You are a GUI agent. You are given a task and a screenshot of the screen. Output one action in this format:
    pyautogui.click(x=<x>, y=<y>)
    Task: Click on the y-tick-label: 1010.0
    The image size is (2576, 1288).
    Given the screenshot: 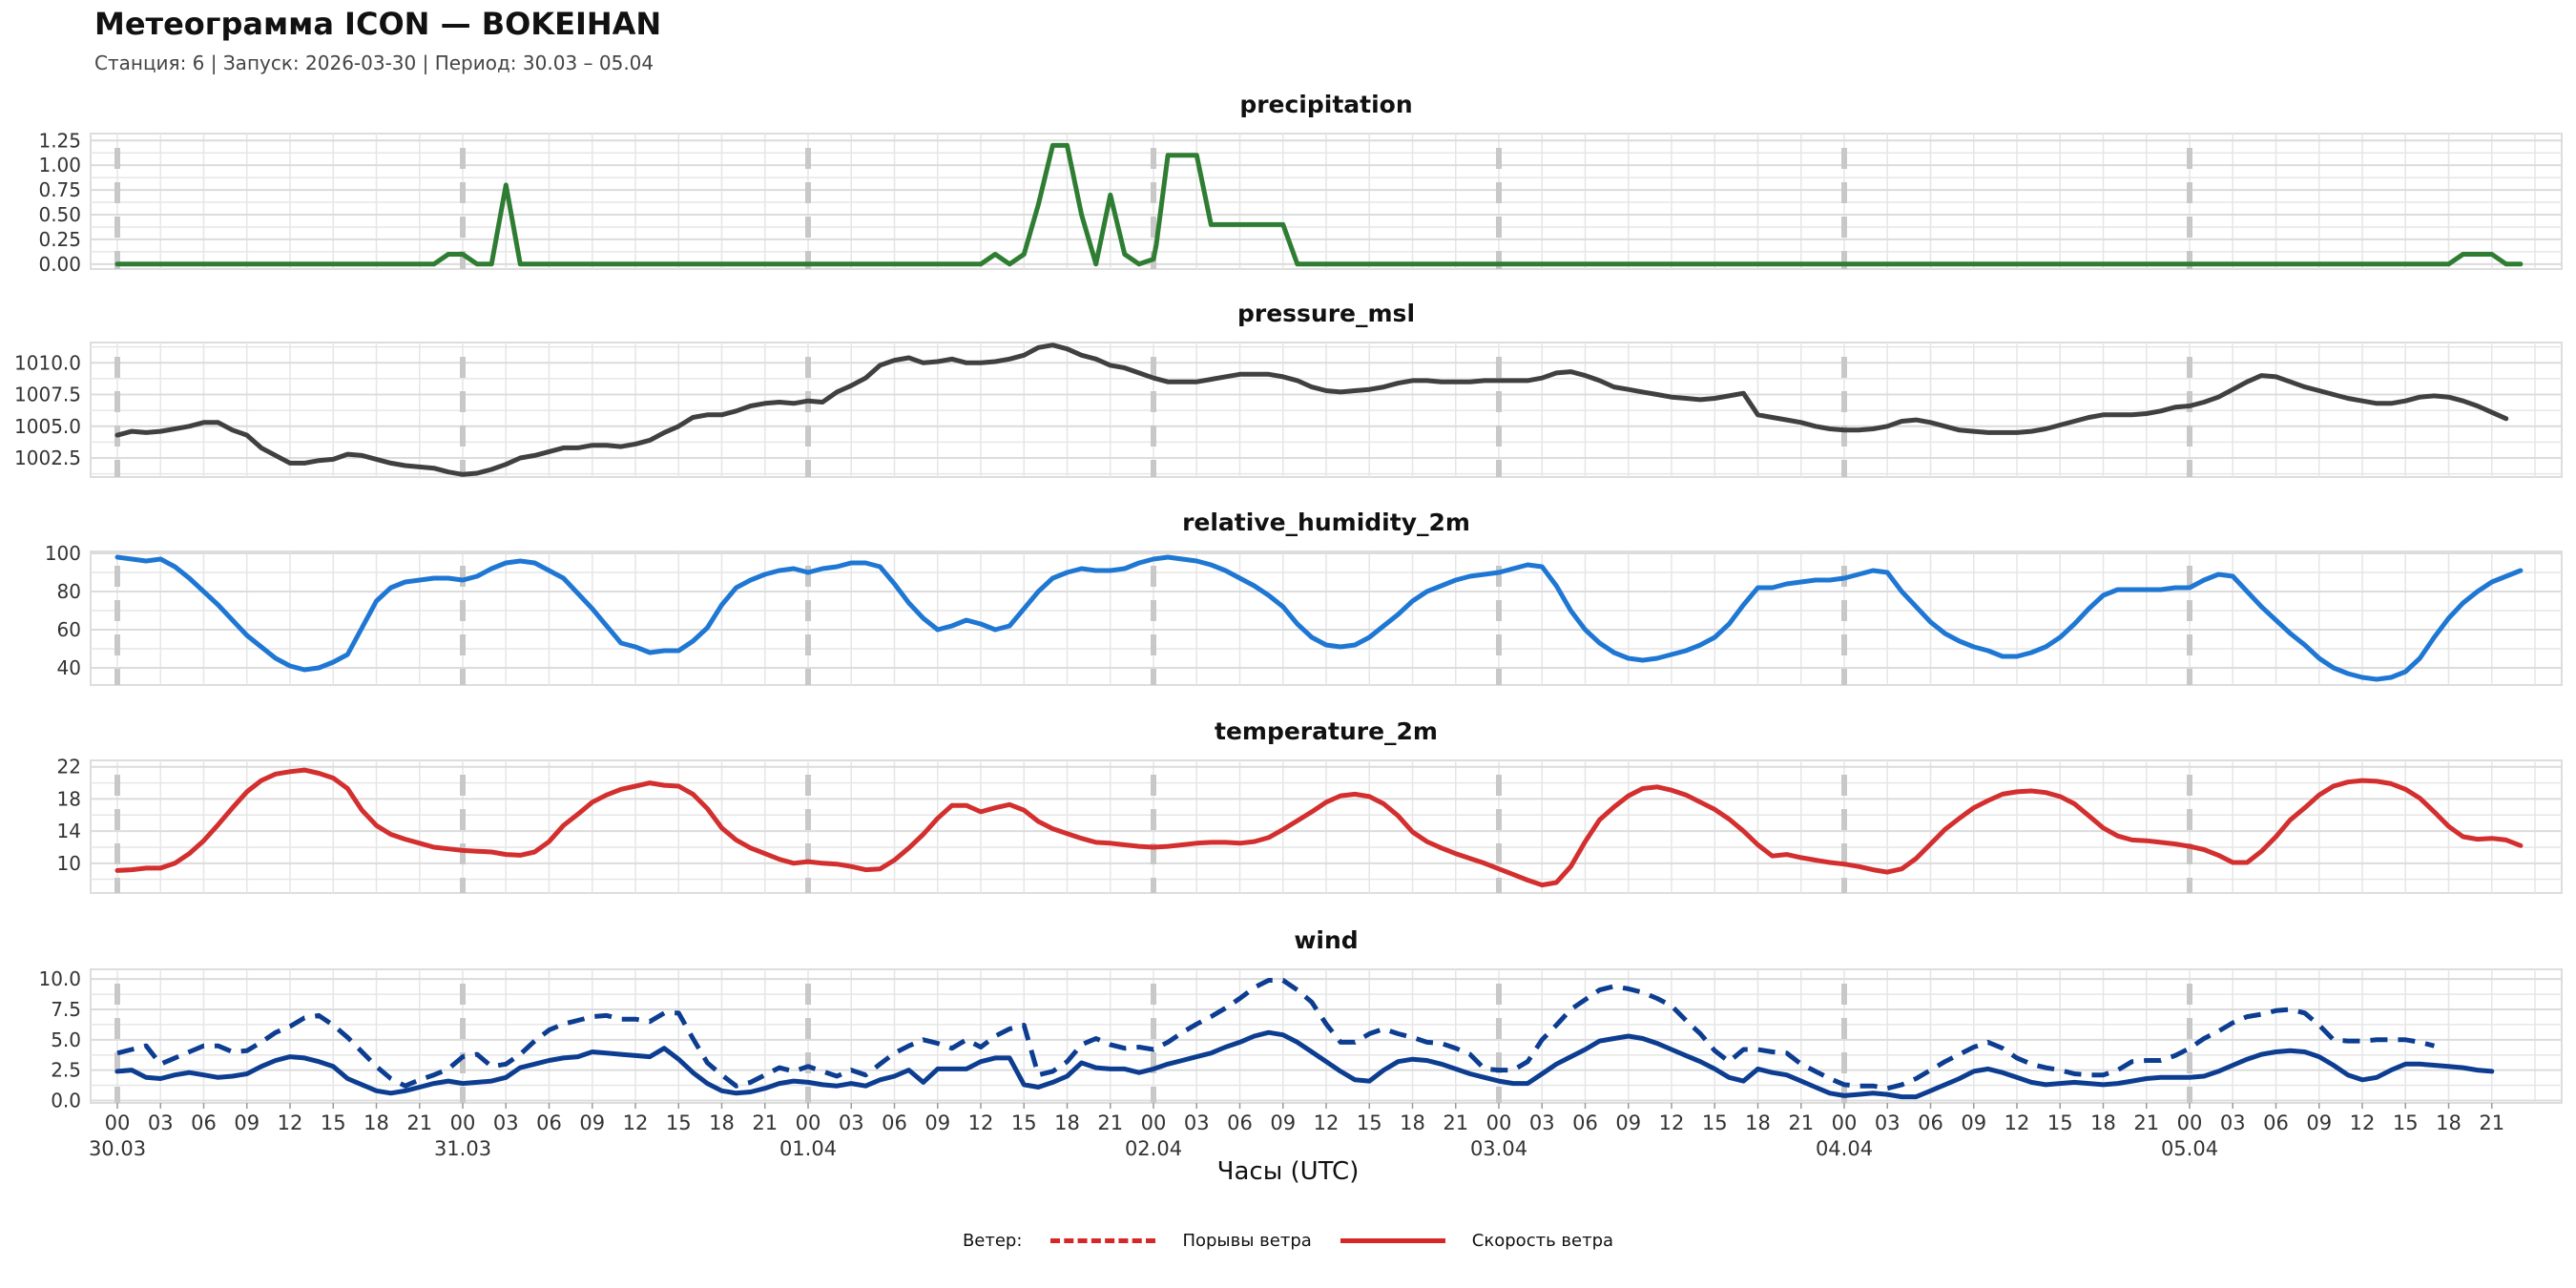 What is the action you would take?
    pyautogui.click(x=47, y=362)
    